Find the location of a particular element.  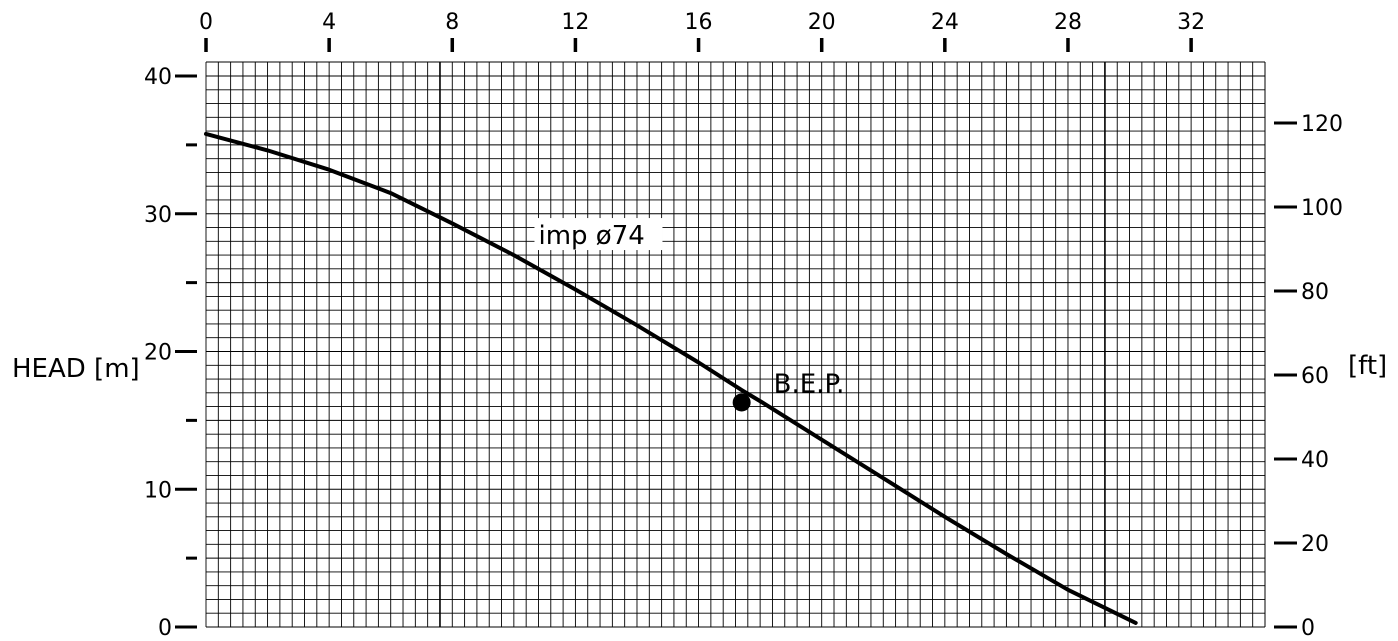

y-left-tick-label: 10 is located at coordinates (158, 490).